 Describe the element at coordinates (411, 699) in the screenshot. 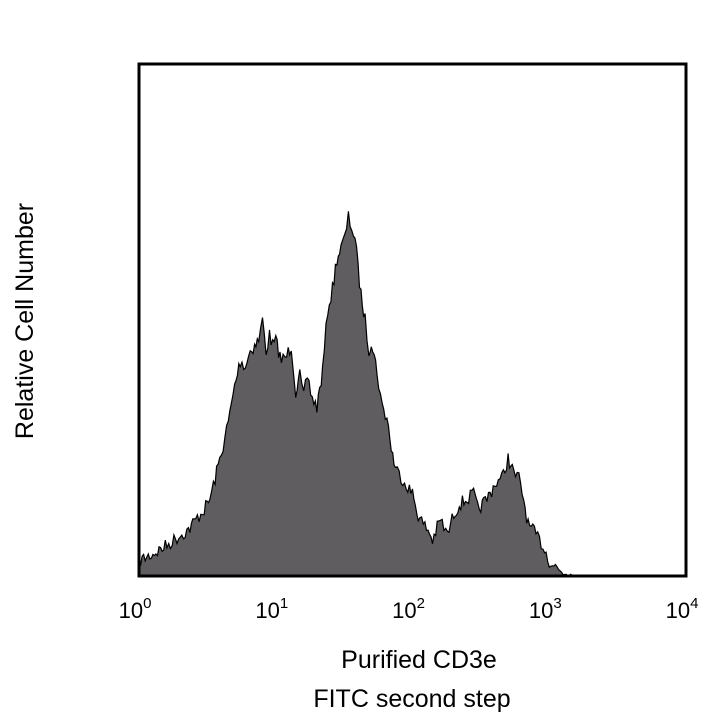

I see `x-axis-title-line-2: FITC second step` at that location.